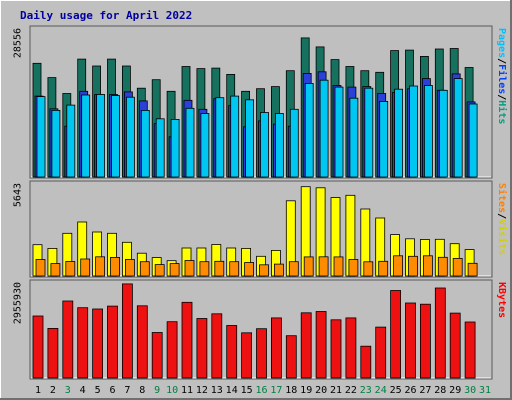  What do you see at coordinates (18, 303) in the screenshot?
I see `panel-3-ymax-label: 2955930` at bounding box center [18, 303].